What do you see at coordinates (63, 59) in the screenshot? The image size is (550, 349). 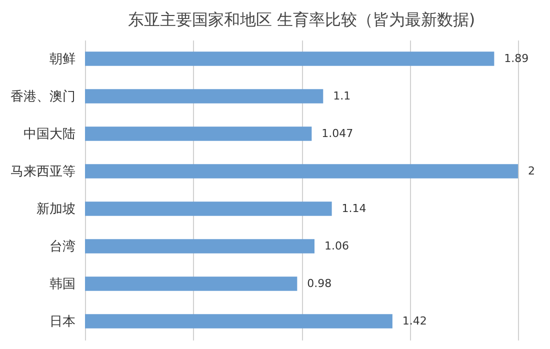 I see `y-tick-label: 朝鲜` at bounding box center [63, 59].